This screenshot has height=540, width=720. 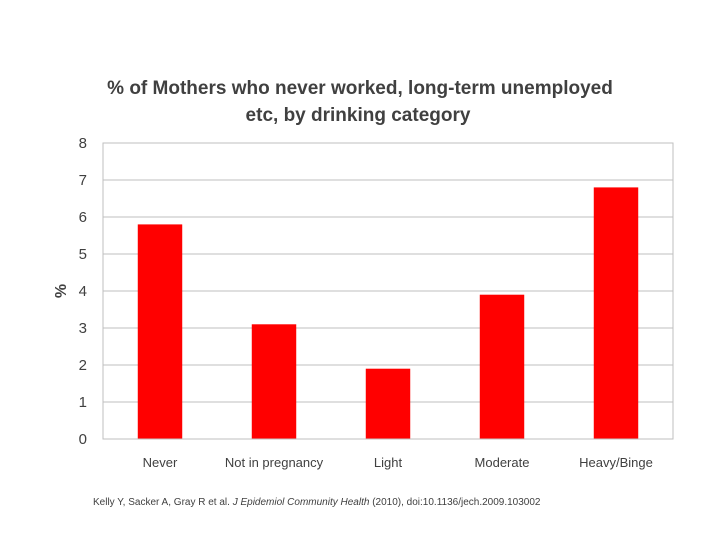 What do you see at coordinates (83, 143) in the screenshot?
I see `y-tick-label: 8` at bounding box center [83, 143].